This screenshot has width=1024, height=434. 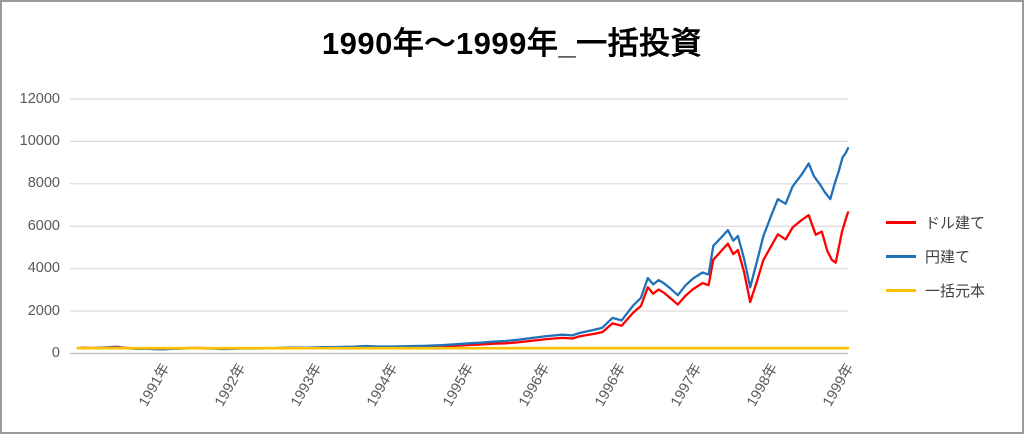 I want to click on y-tick-label: 10000, so click(x=39, y=140).